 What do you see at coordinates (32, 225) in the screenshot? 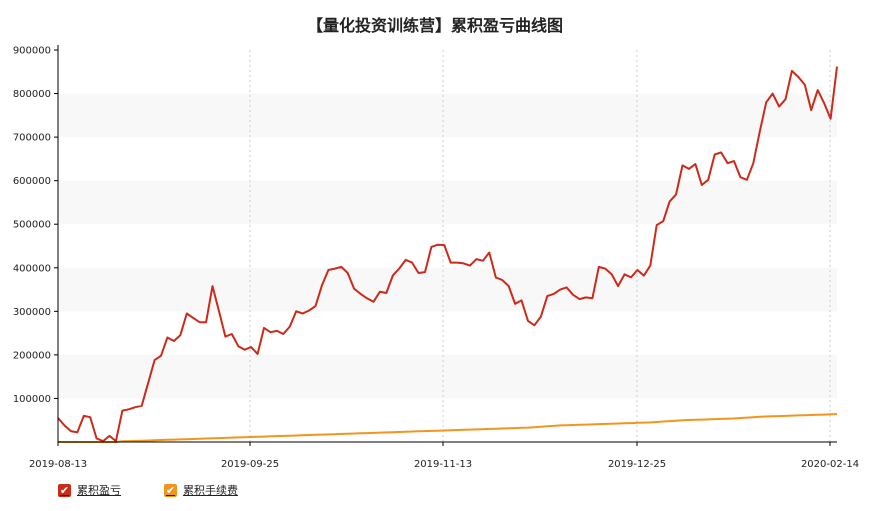
I see `y-tick-label: 500000` at bounding box center [32, 225].